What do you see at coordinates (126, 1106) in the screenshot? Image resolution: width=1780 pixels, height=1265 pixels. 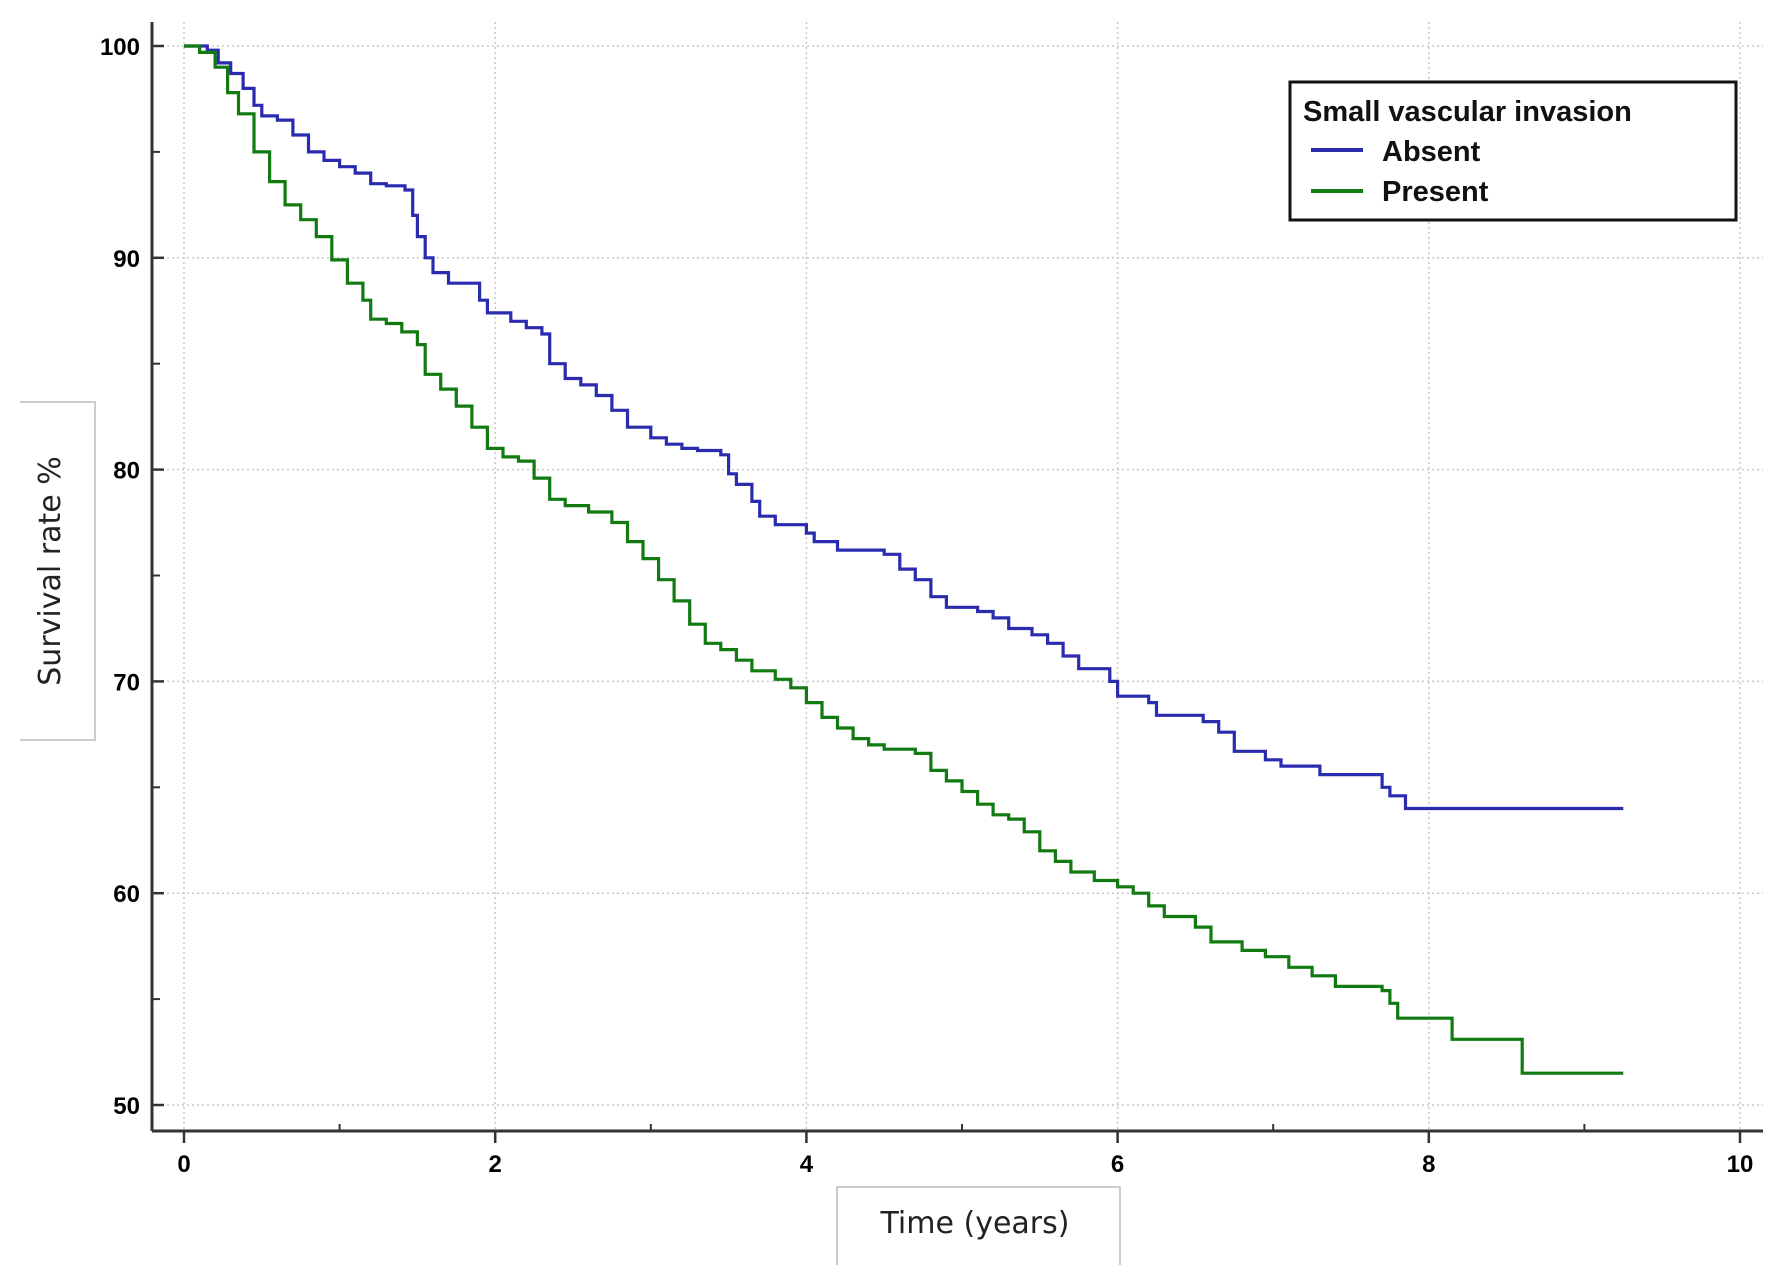 I see `y-tick-label: 50` at bounding box center [126, 1106].